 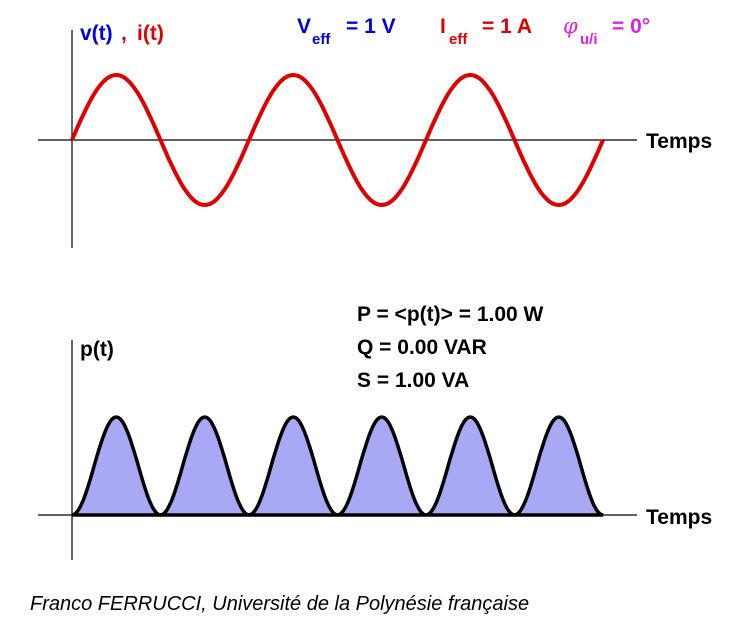 What do you see at coordinates (589, 39) in the screenshot?
I see `phi-sub: u/i` at bounding box center [589, 39].